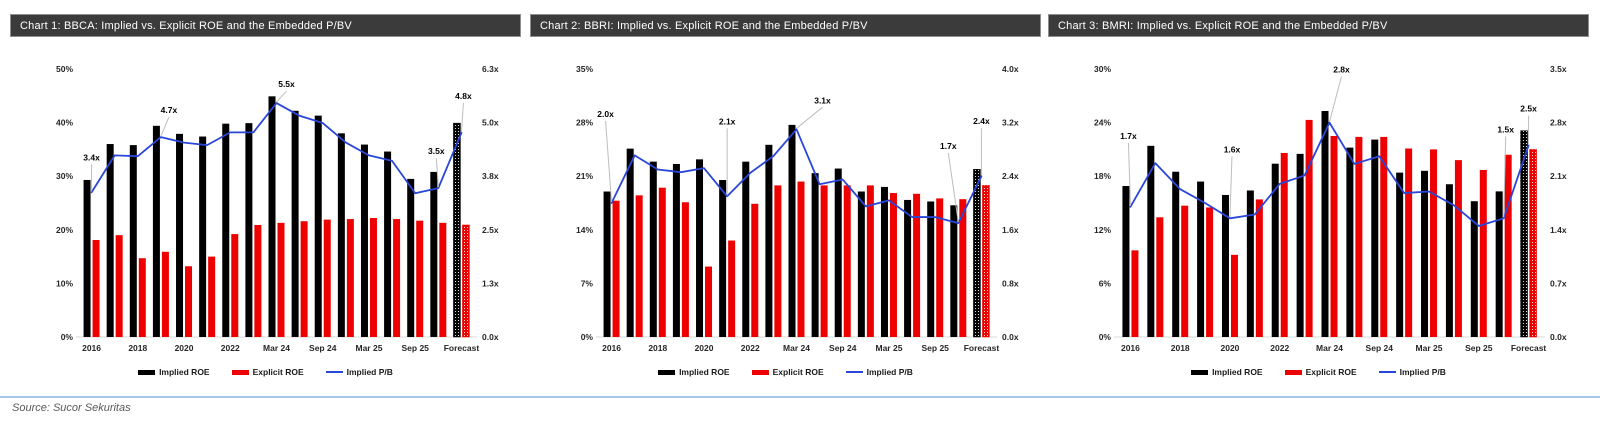  Describe the element at coordinates (1010, 283) in the screenshot. I see `right-axis-tick-label: 0.8x` at that location.